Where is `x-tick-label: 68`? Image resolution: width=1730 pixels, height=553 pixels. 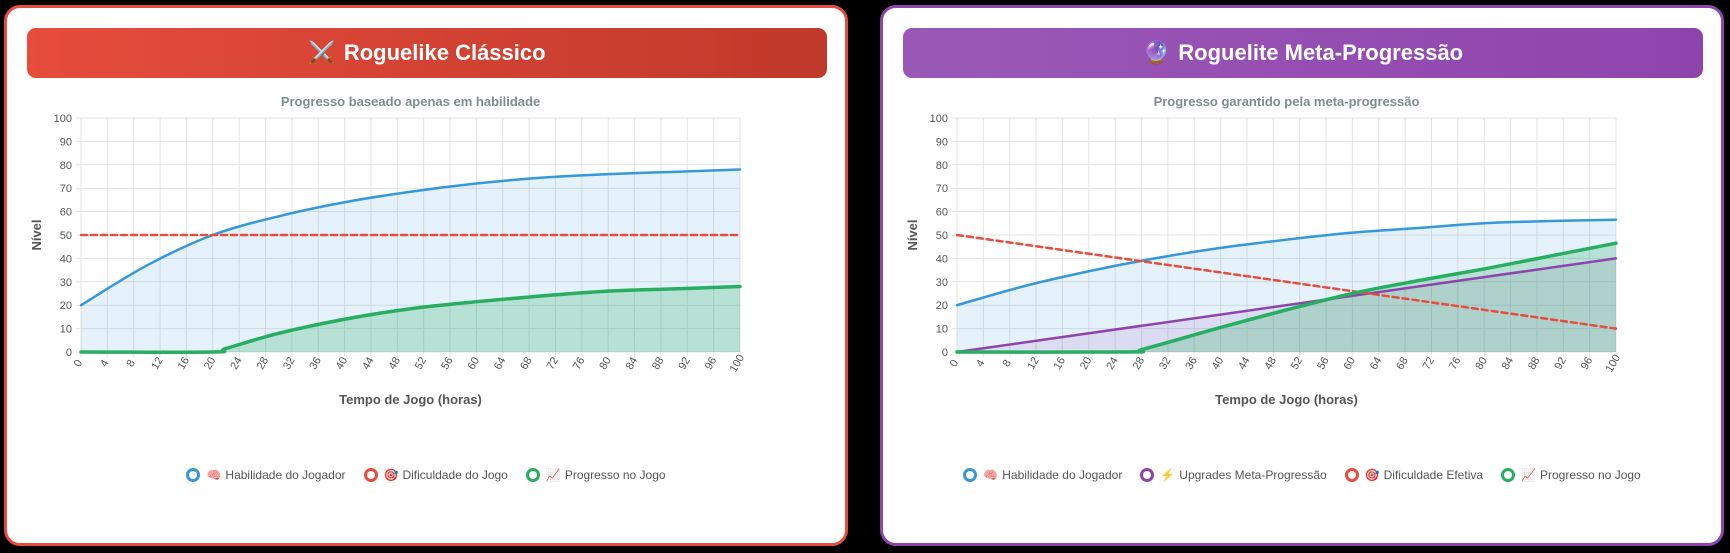 x-tick-label: 68 is located at coordinates (526, 363).